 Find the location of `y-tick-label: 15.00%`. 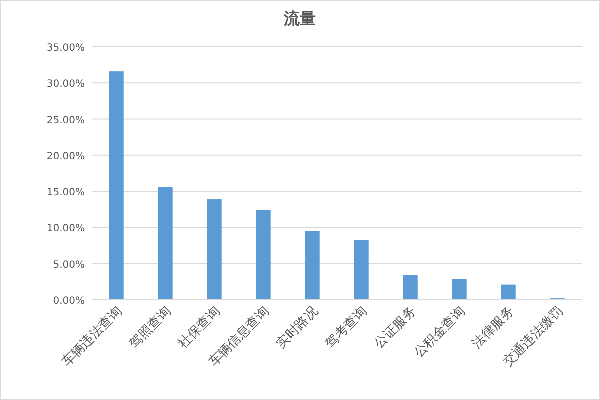

y-tick-label: 15.00% is located at coordinates (65, 193).